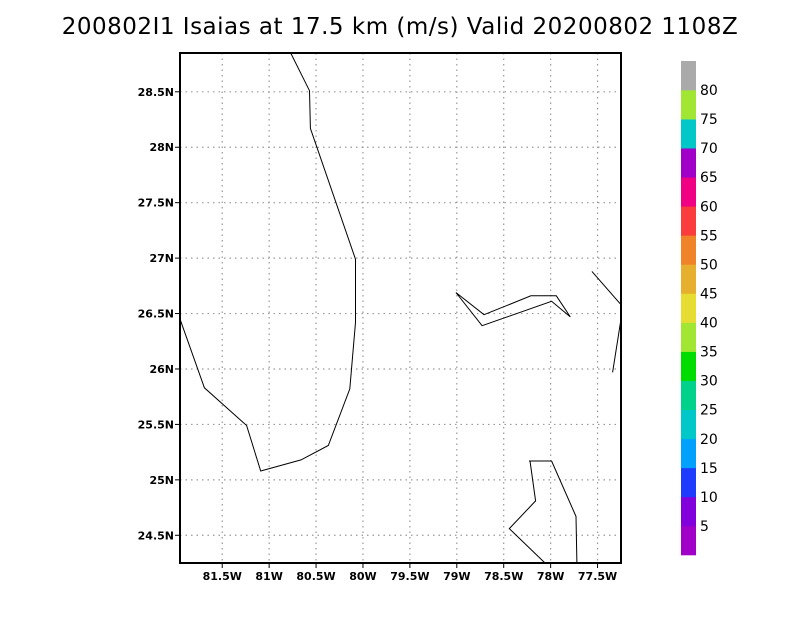 This screenshot has width=800, height=618. What do you see at coordinates (161, 258) in the screenshot?
I see `lat-tick-label: 27N` at bounding box center [161, 258].